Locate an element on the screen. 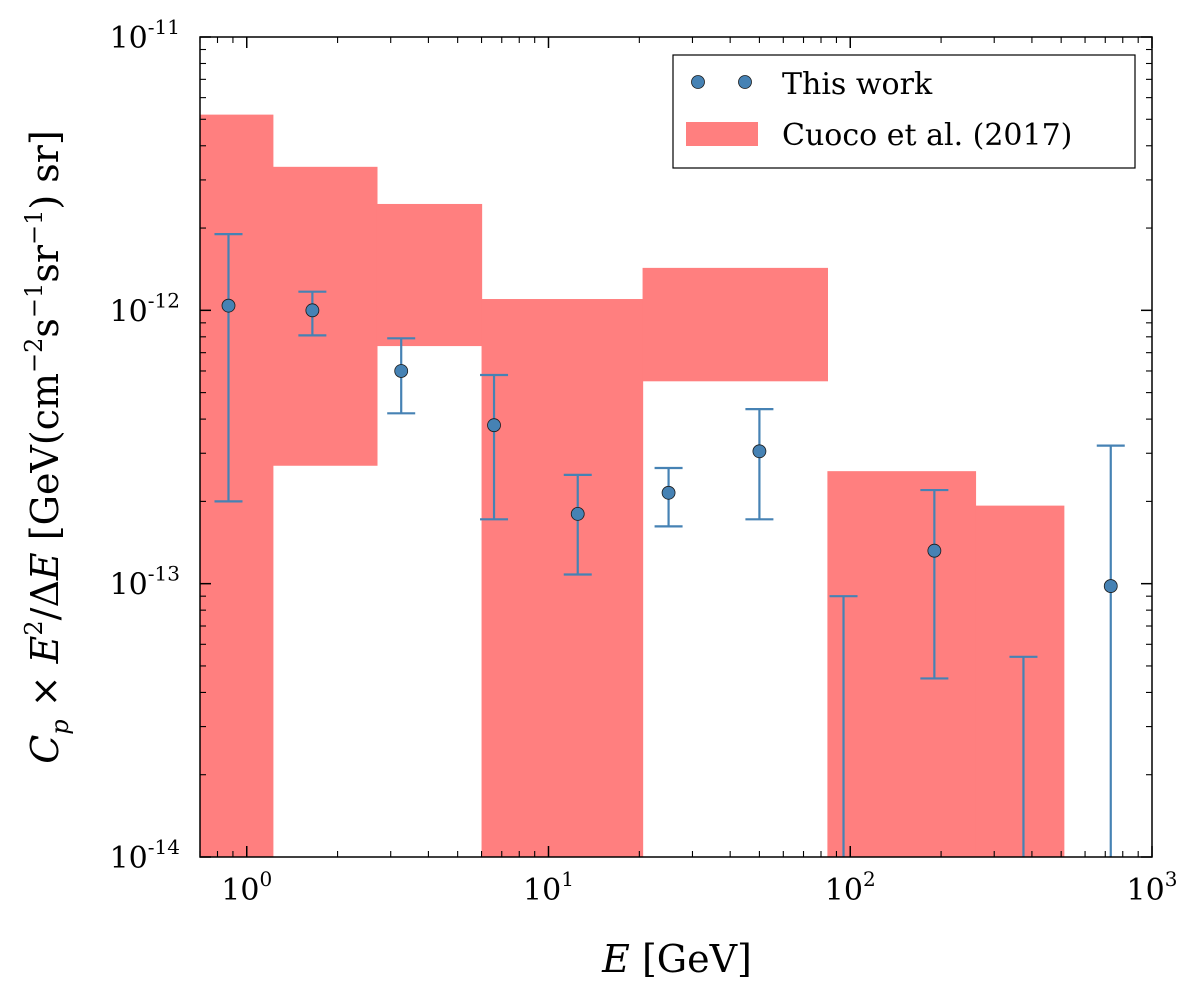 The width and height of the screenshot is (1200, 1000). x-tick-label-3: 10² is located at coordinates (850, 887).